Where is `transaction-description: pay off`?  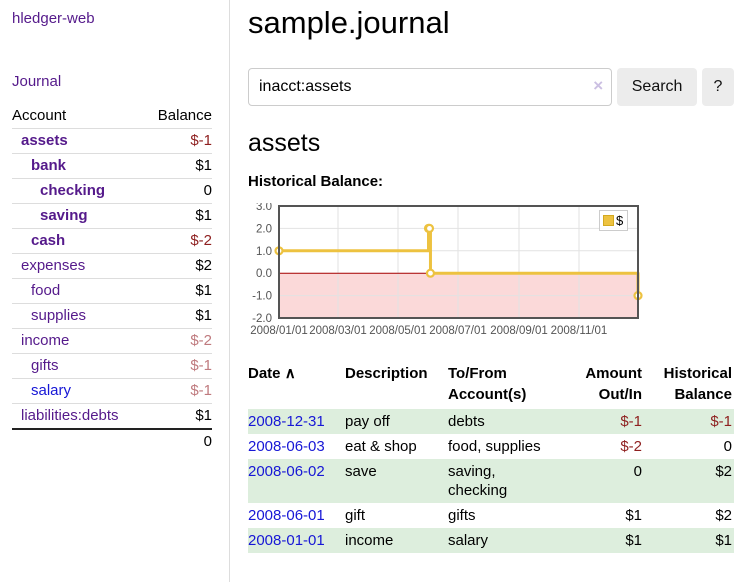 transaction-description: pay off is located at coordinates (396, 421).